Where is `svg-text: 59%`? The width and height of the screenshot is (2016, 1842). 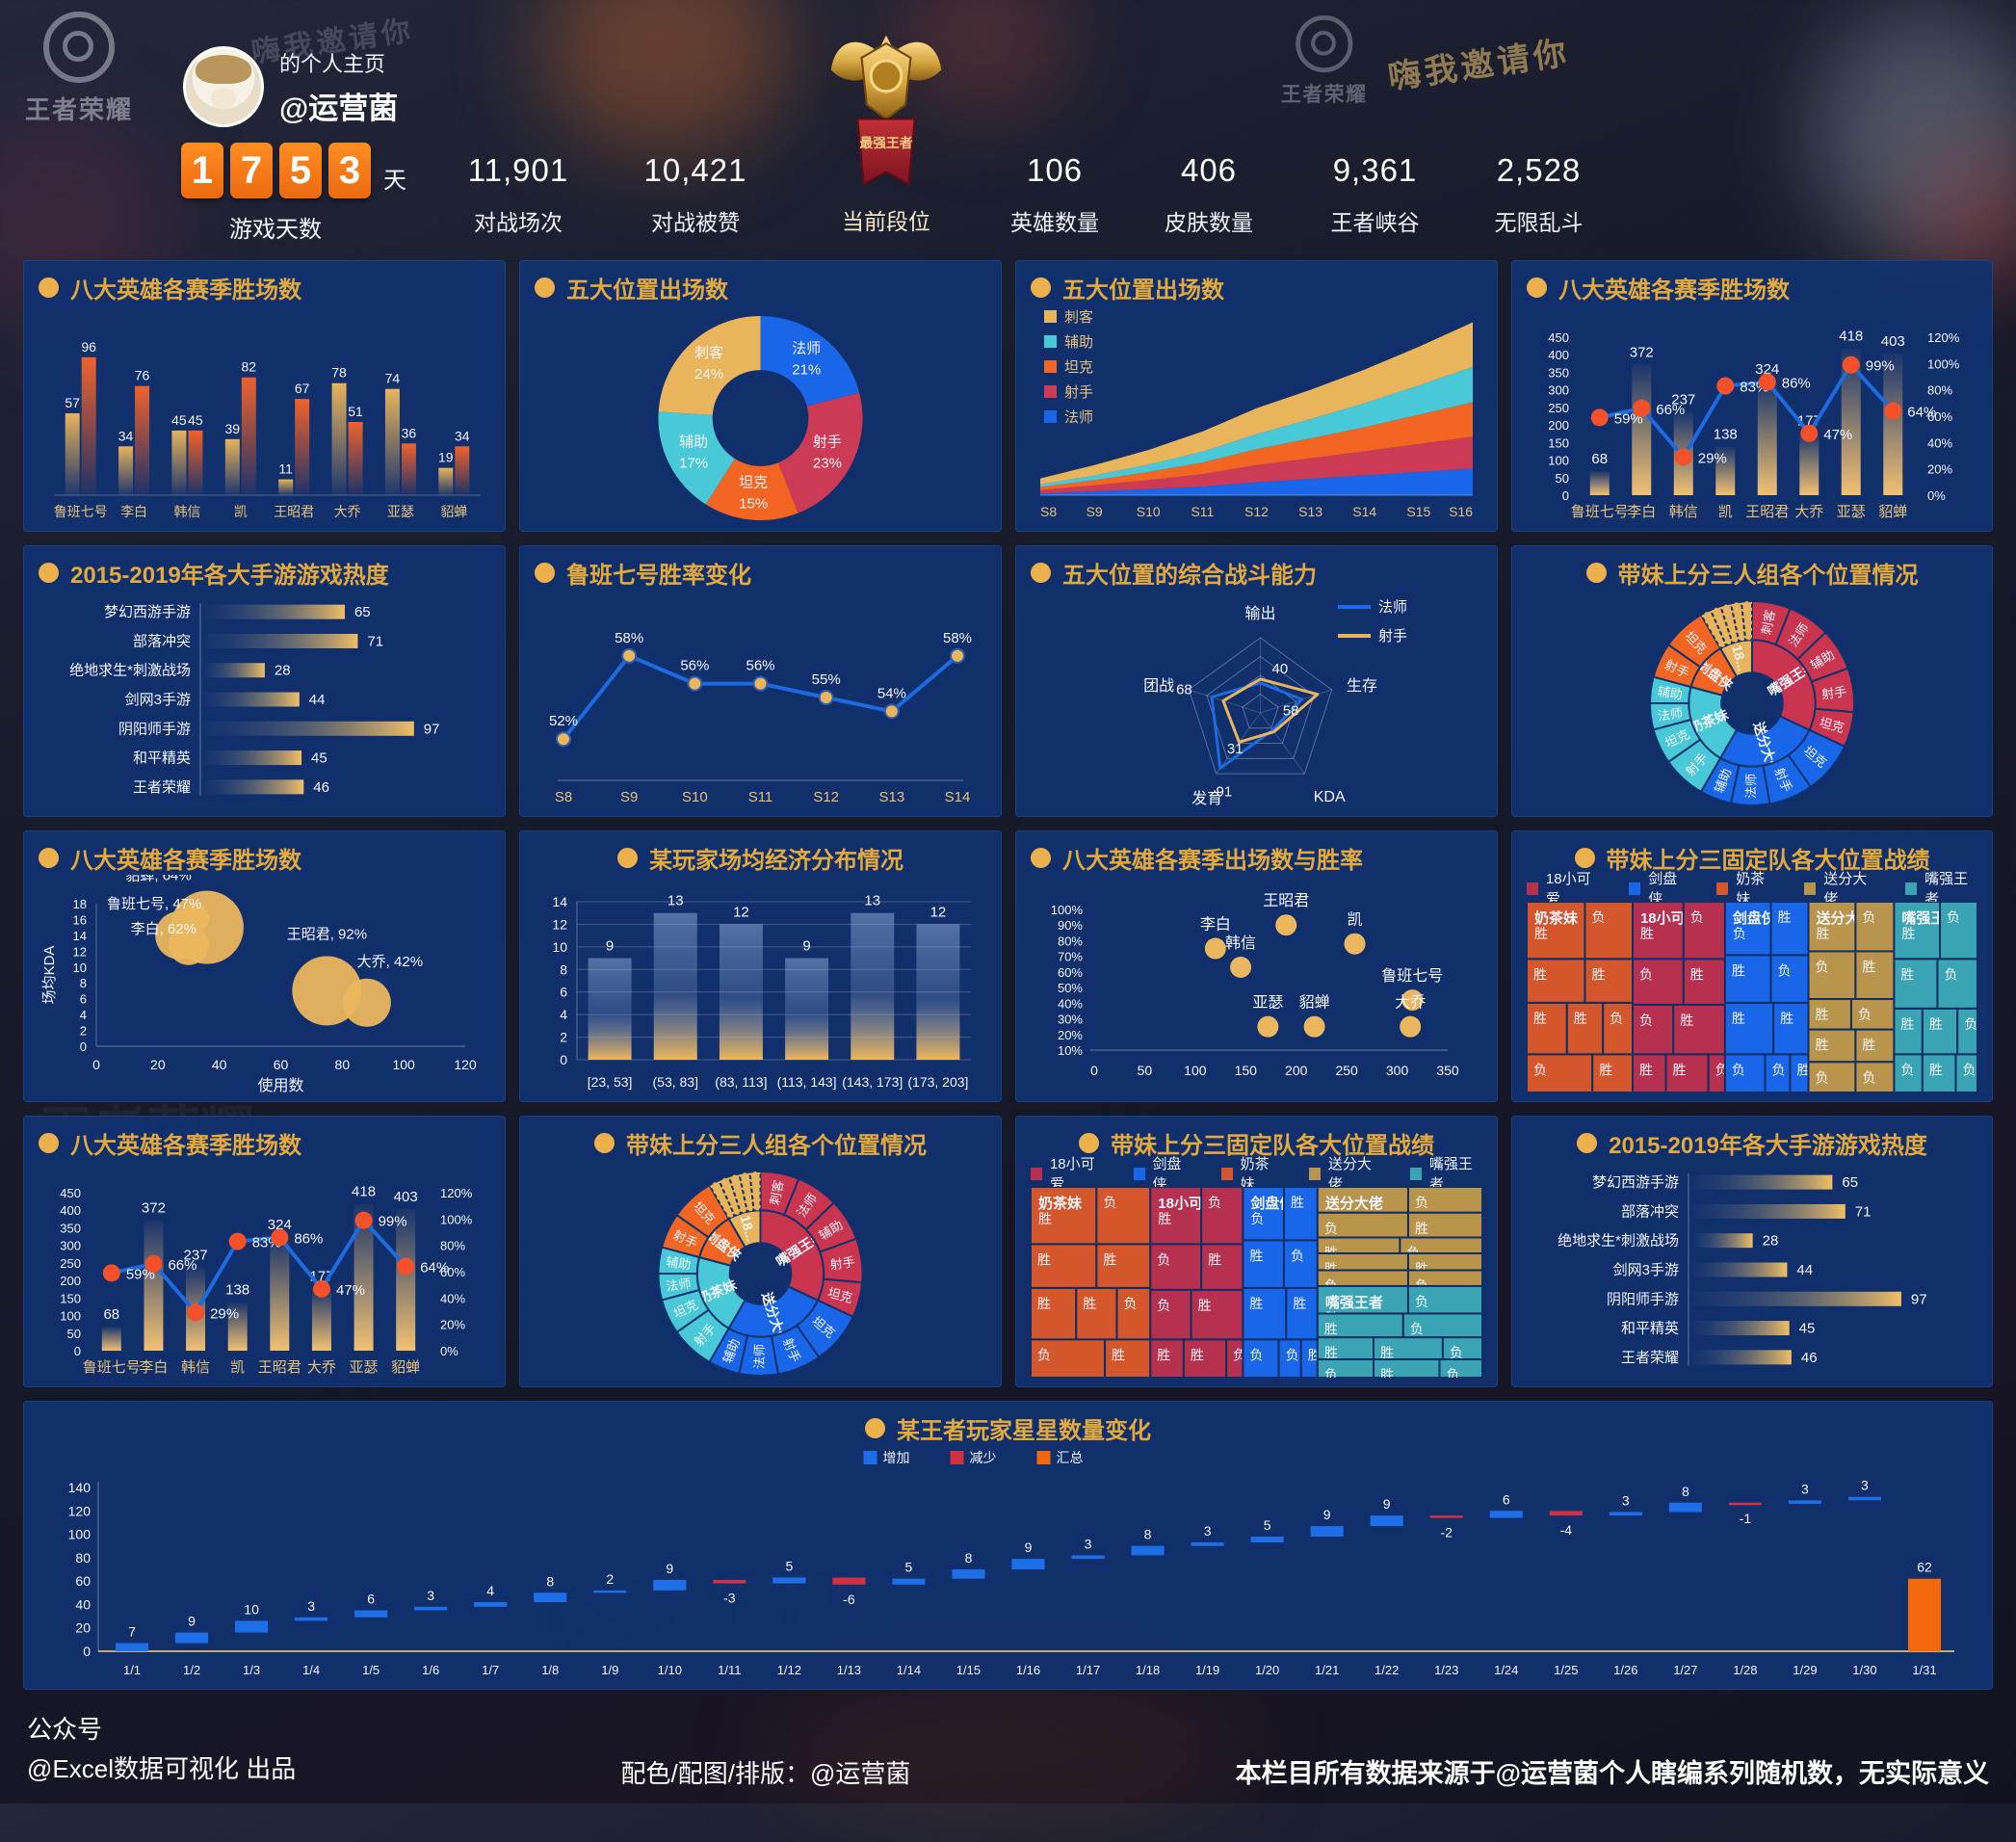 svg-text: 59% is located at coordinates (1628, 418).